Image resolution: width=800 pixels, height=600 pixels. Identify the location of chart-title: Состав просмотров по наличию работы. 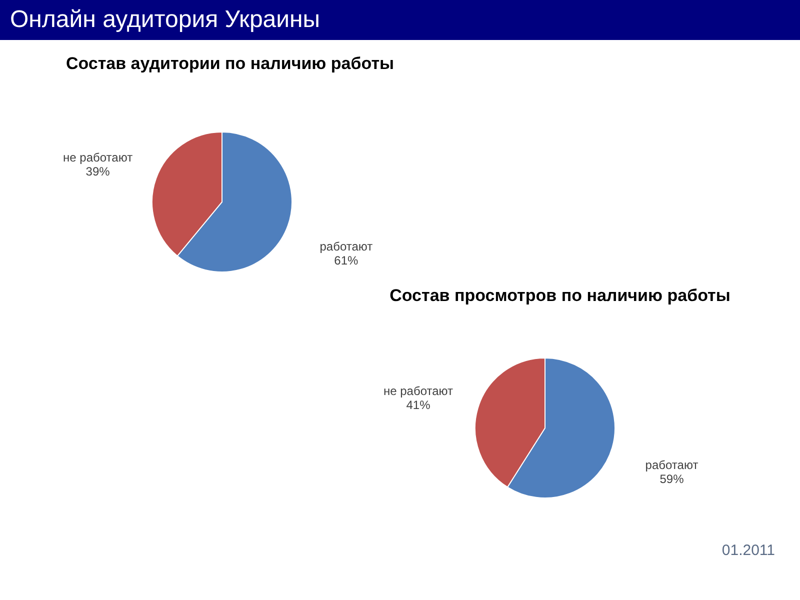
(560, 295).